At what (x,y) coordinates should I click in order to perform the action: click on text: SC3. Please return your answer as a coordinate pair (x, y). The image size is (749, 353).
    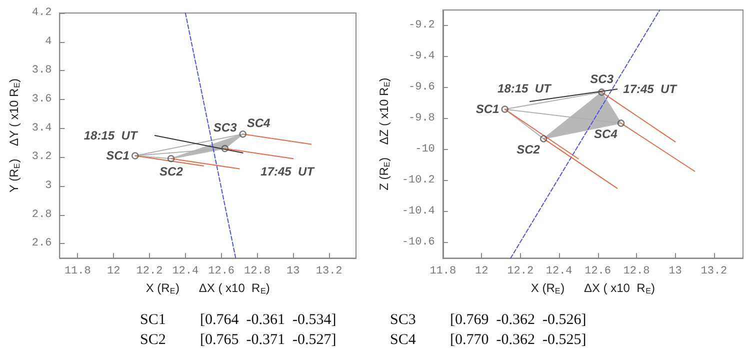
    Looking at the image, I should click on (403, 320).